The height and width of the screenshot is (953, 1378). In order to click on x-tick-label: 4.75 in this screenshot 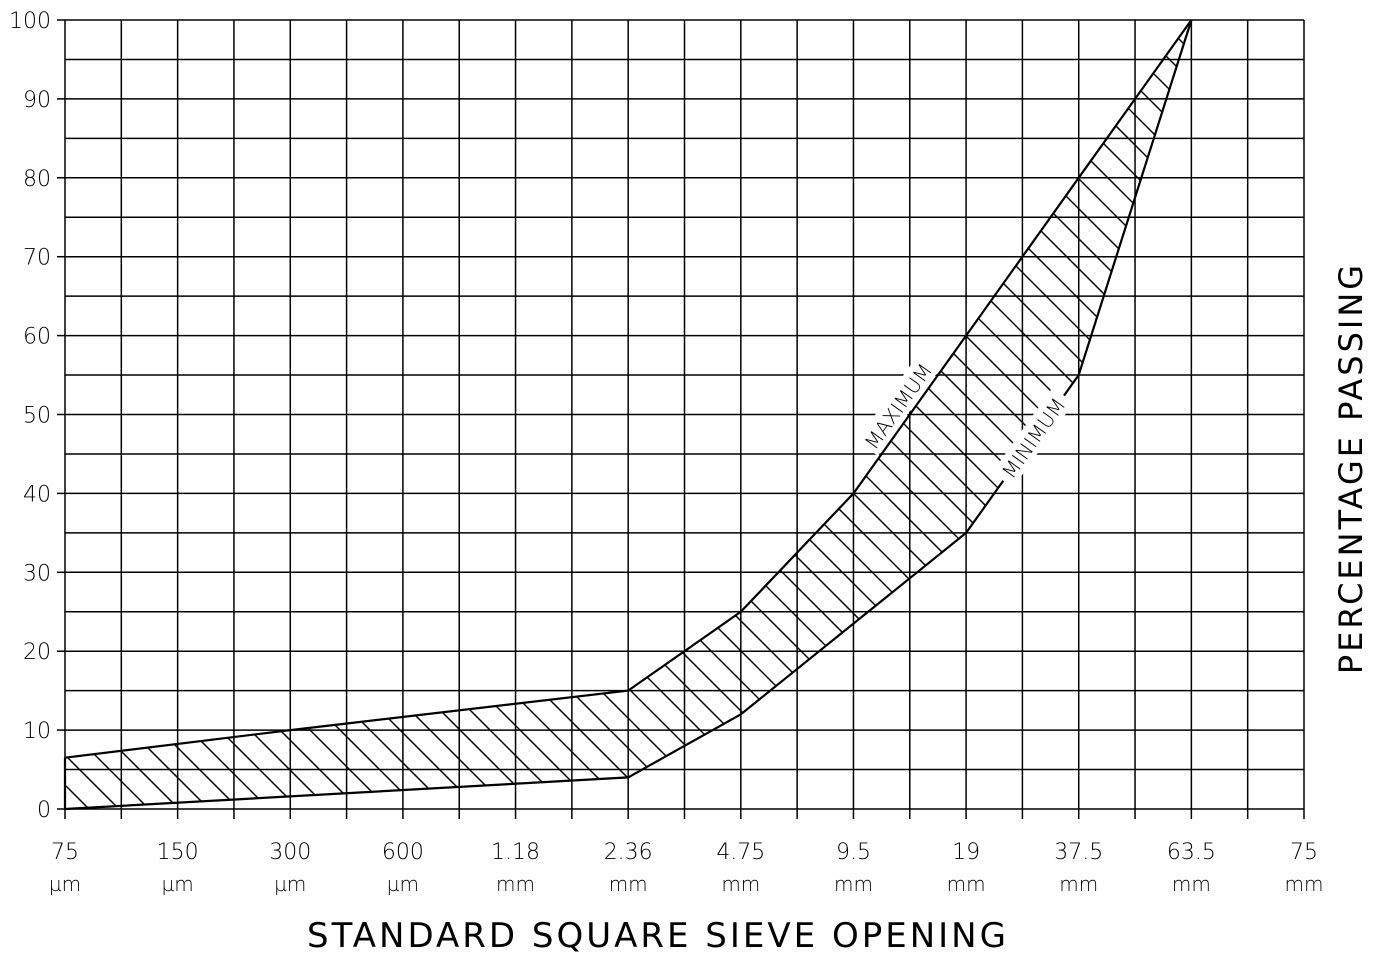, I will do `click(740, 852)`.